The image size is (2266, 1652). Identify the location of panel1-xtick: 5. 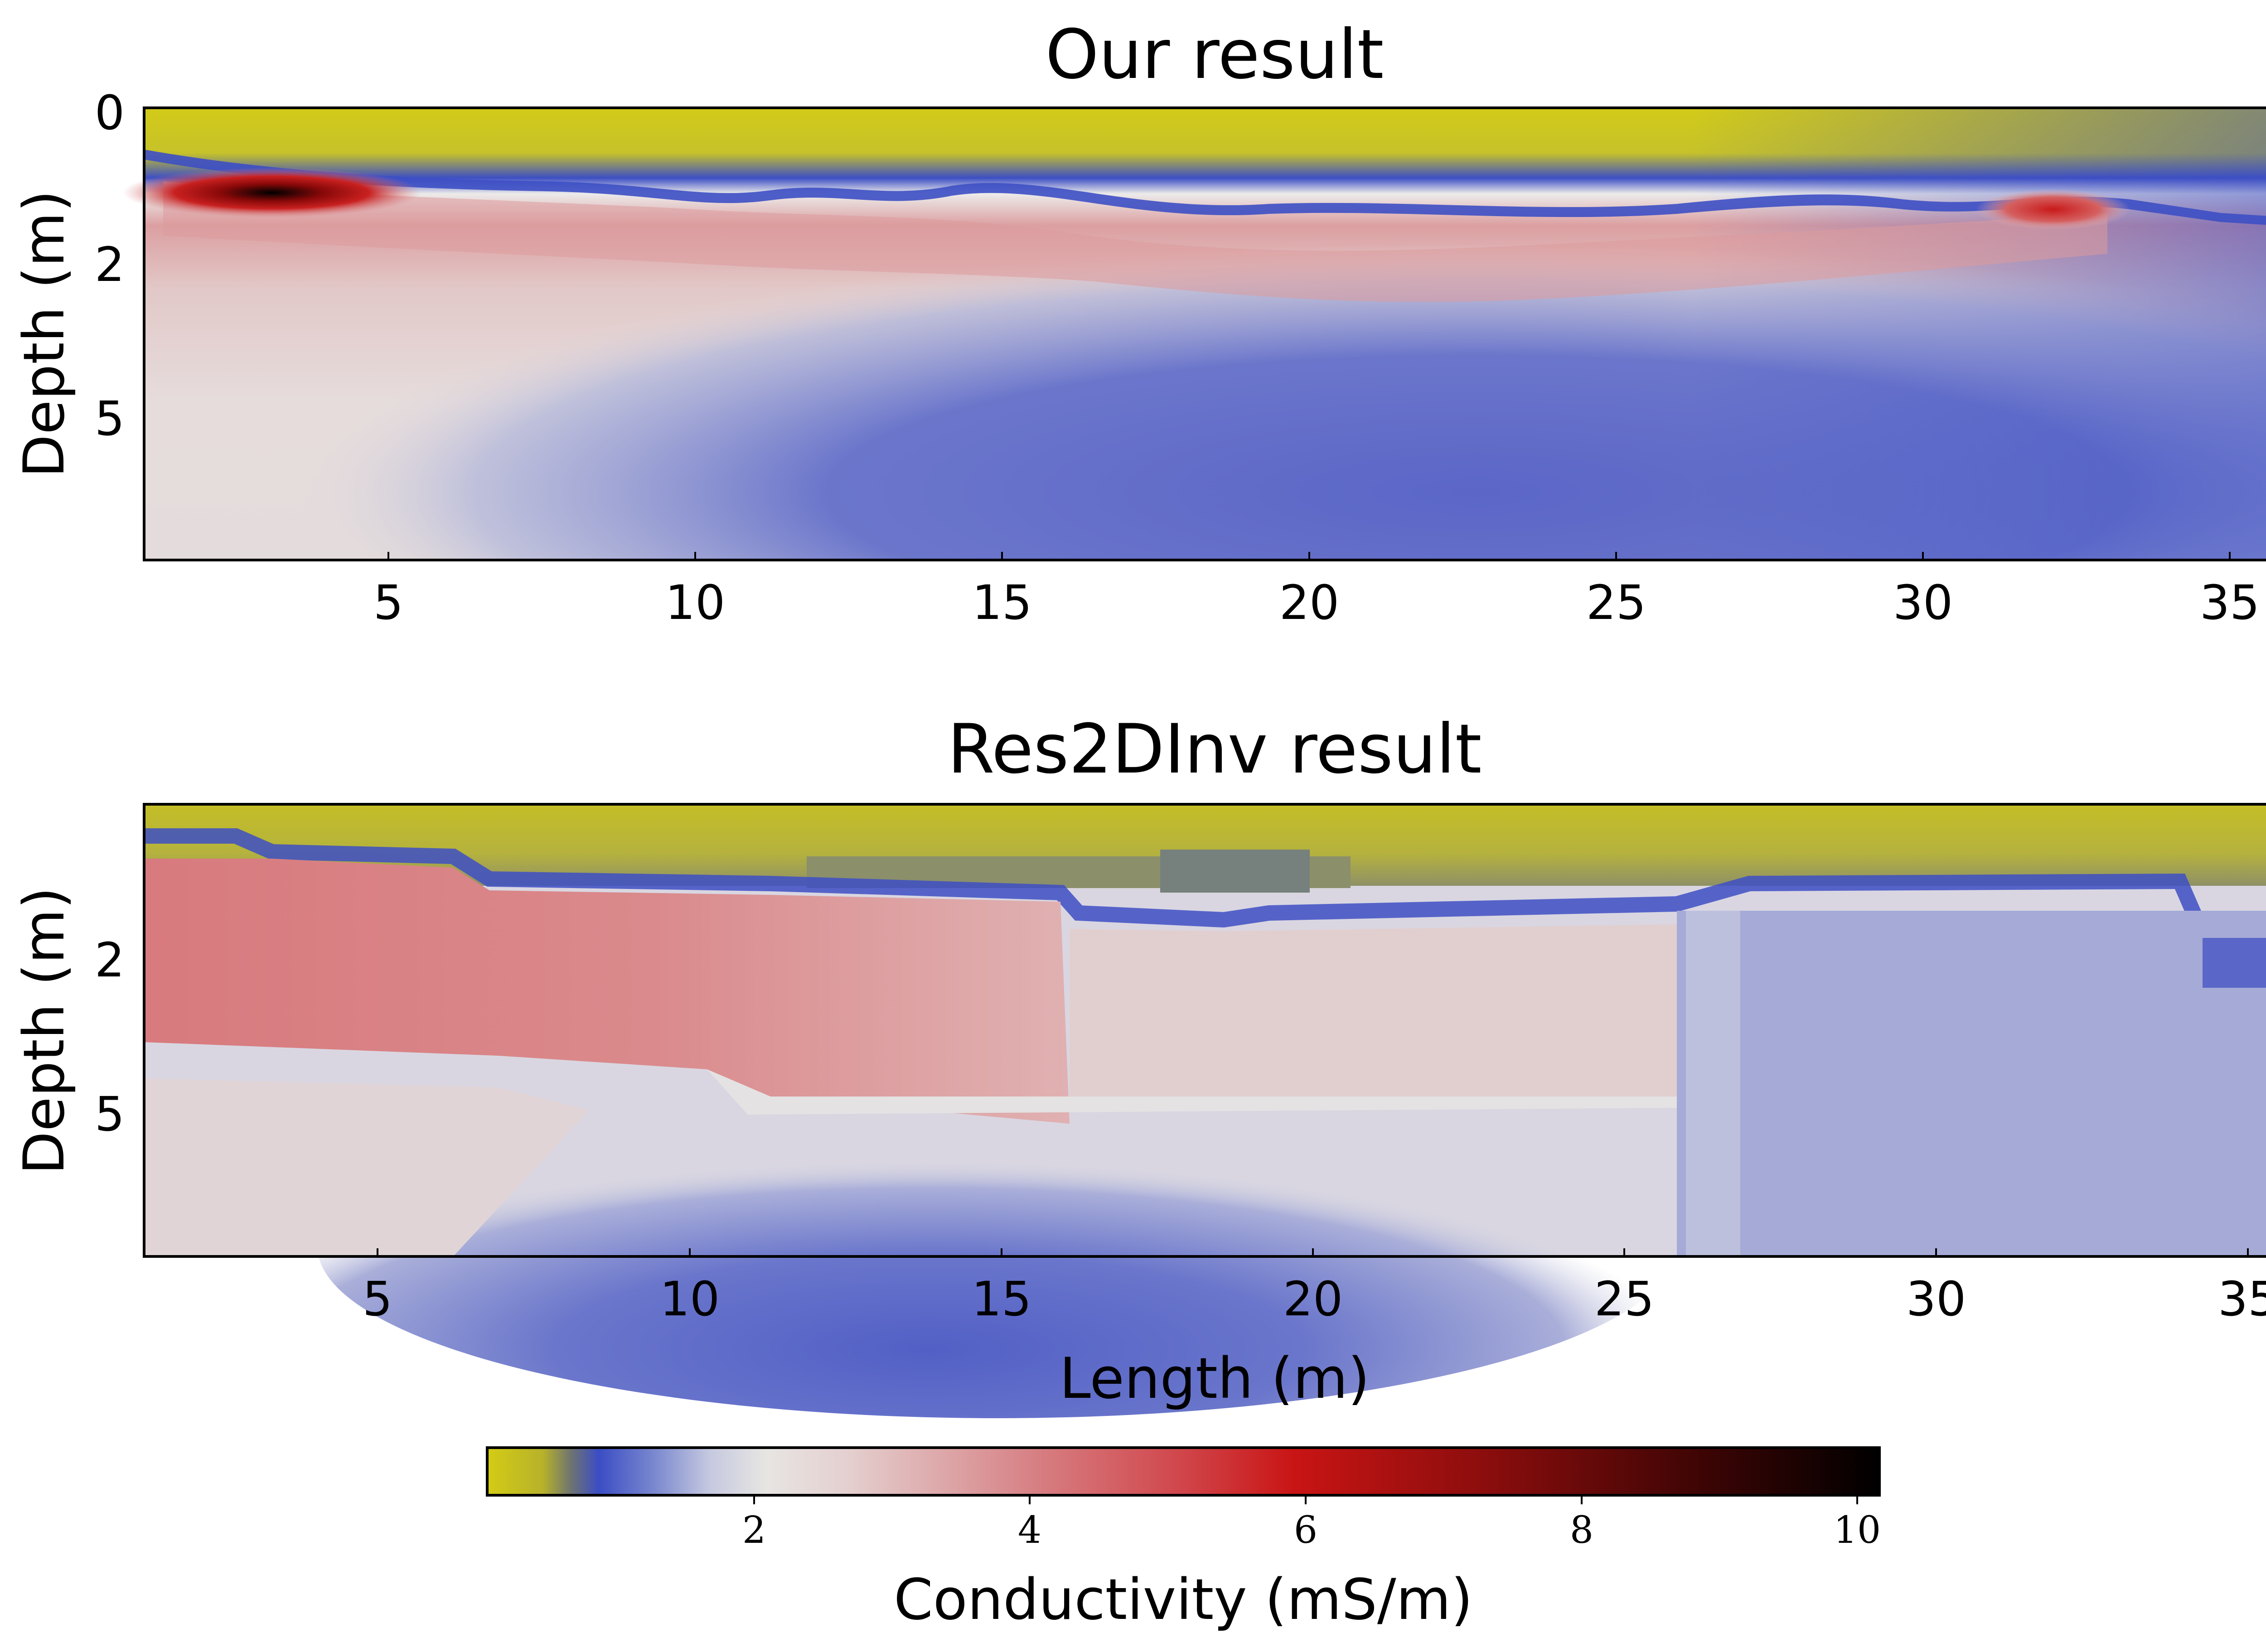
(388, 602).